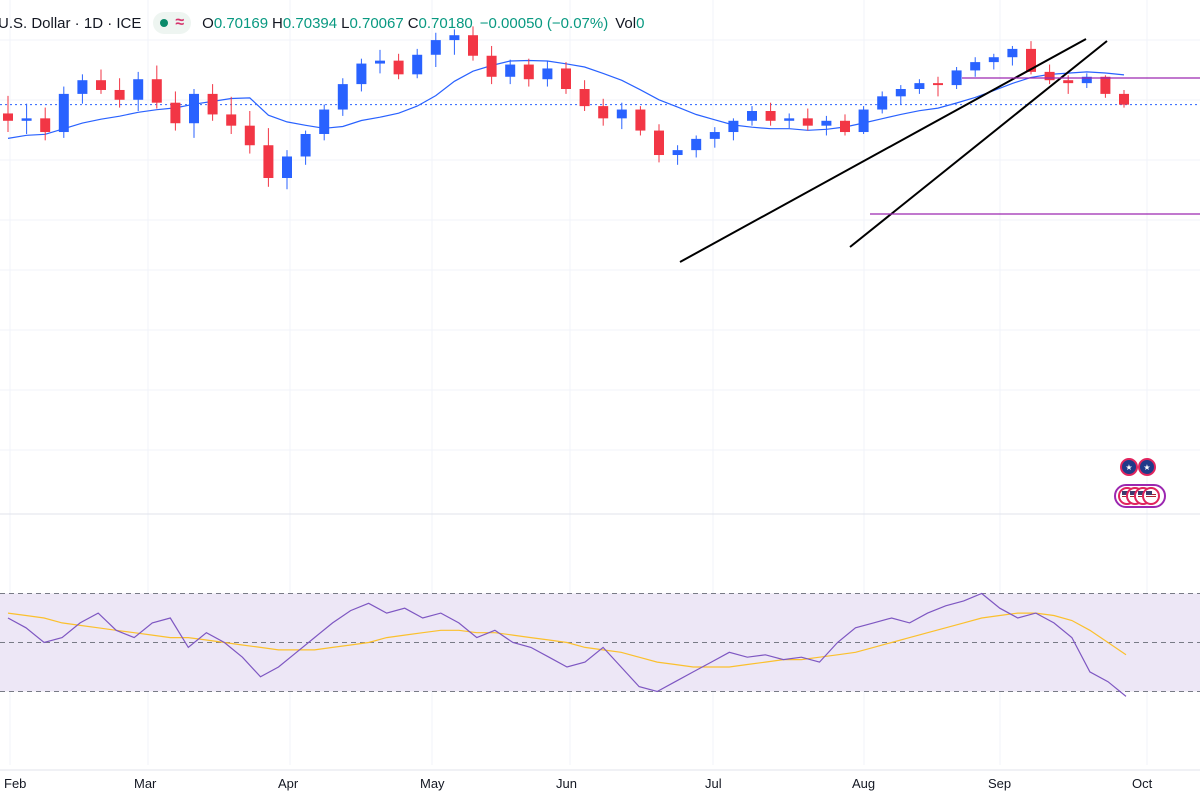  What do you see at coordinates (345, 23) in the screenshot?
I see `low-label: L` at bounding box center [345, 23].